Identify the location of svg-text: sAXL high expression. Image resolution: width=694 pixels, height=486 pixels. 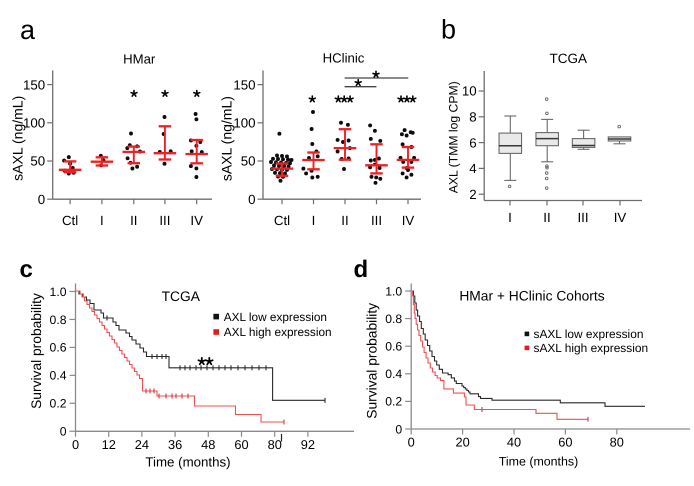
(591, 348).